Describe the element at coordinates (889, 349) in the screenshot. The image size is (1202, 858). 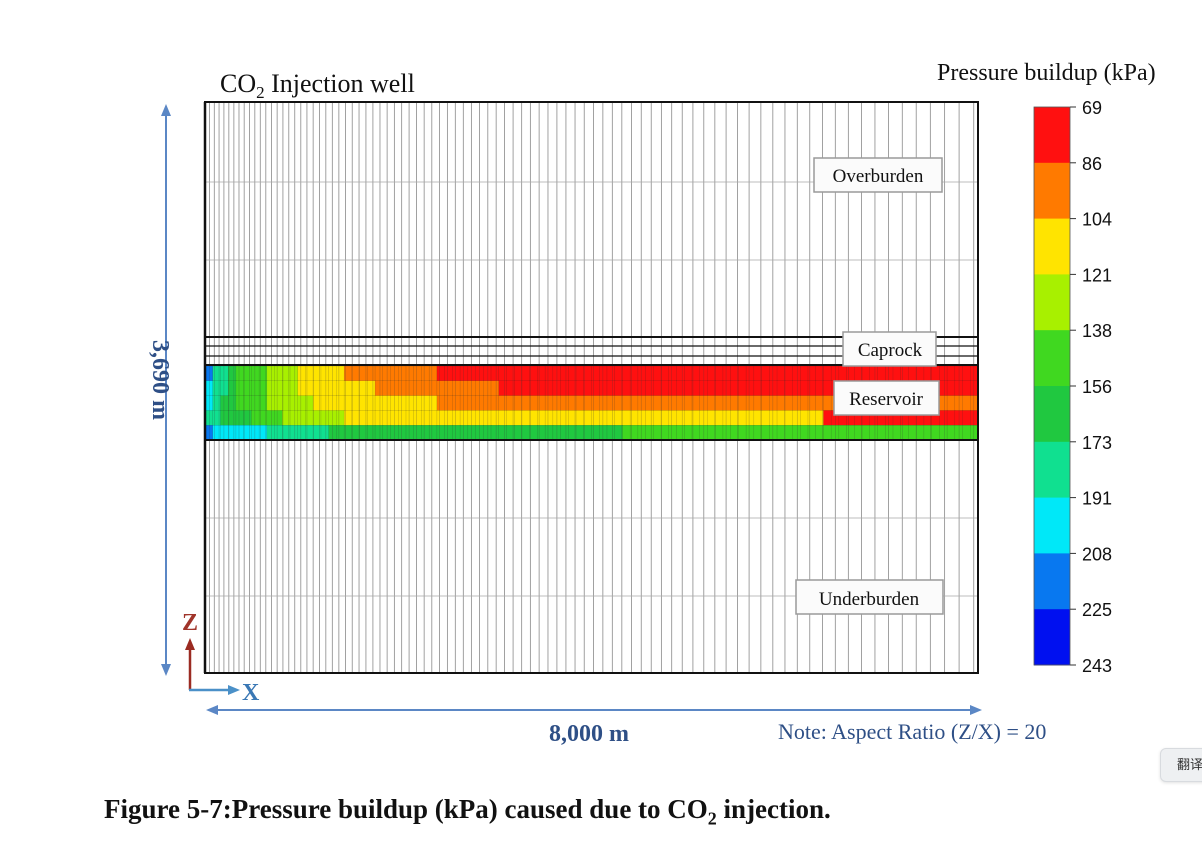
I see `caprock-label-box: Caprock` at that location.